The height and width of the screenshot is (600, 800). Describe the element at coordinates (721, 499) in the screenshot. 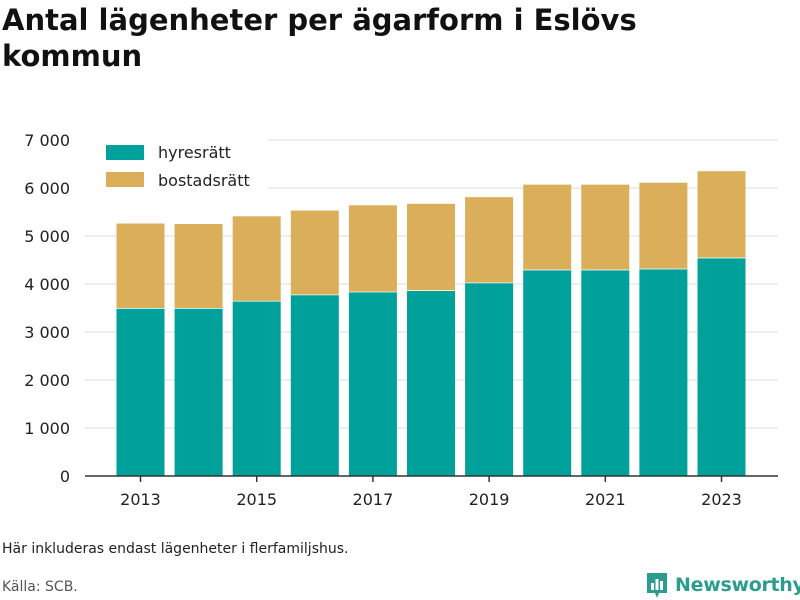

I see `x-tick-label: 2023` at that location.